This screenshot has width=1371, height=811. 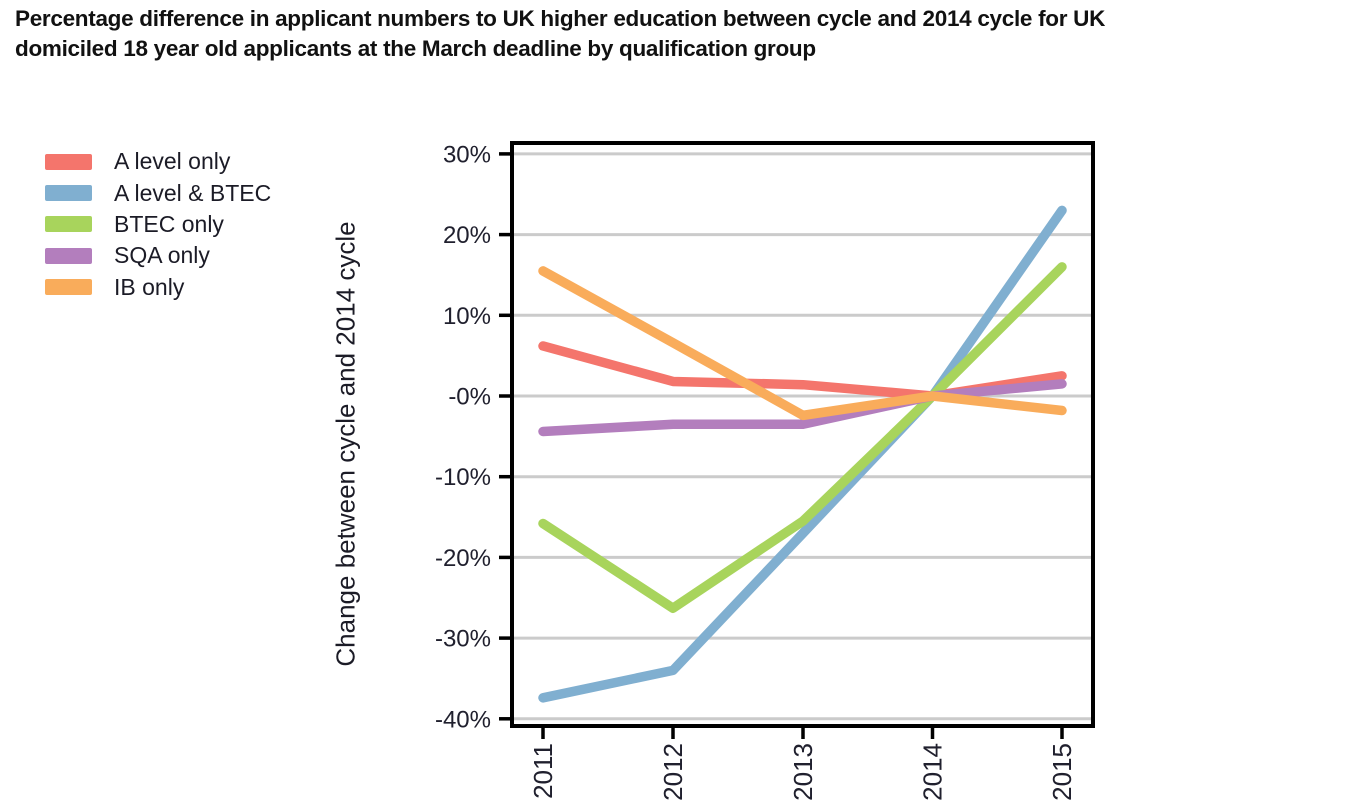 I want to click on legend-item-a-level-and-btec: A level & BTEC, so click(x=158, y=192).